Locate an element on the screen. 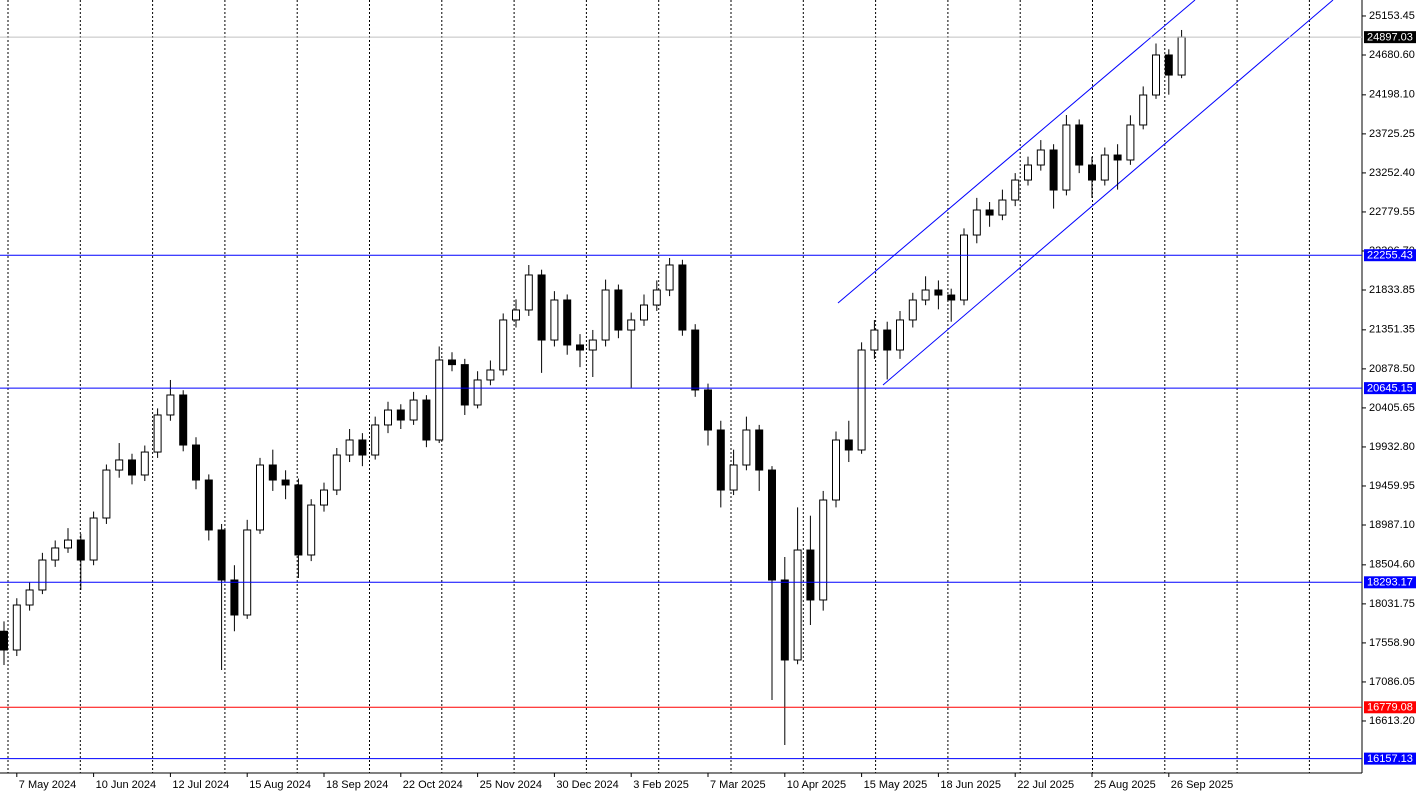 The height and width of the screenshot is (792, 1417). y-tick-label: 22779.55 is located at coordinates (1392, 212).